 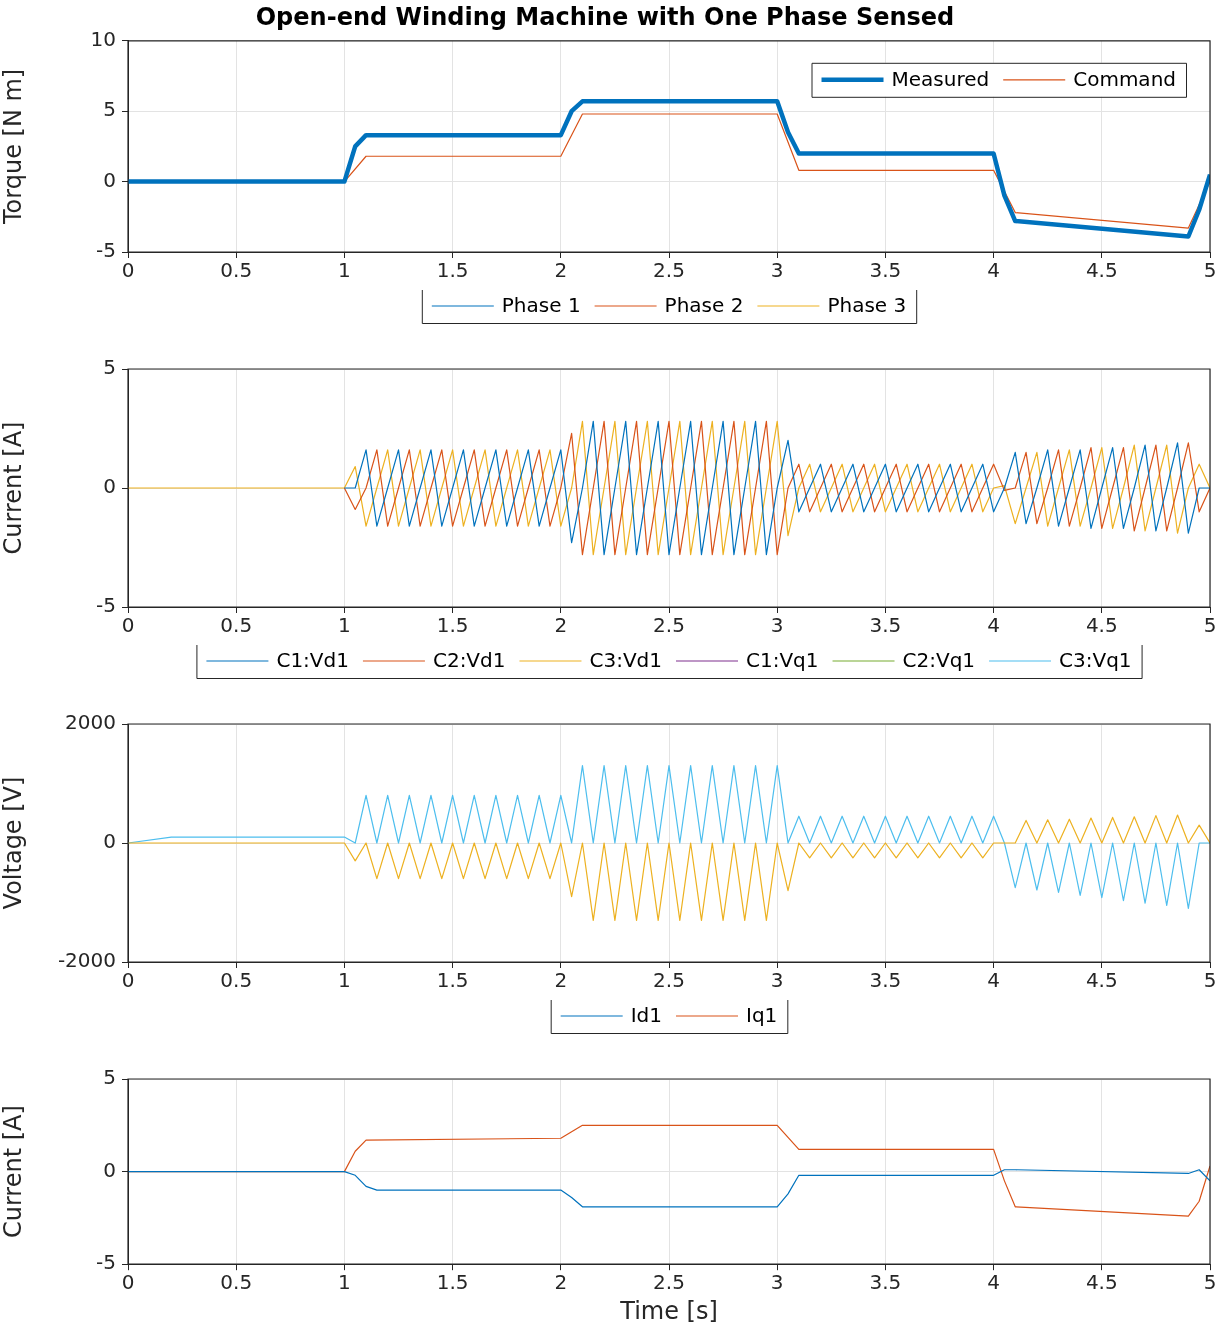 What do you see at coordinates (605, 16) in the screenshot?
I see `chart-title: Open-end Winding Machine with One Phase Sensed` at bounding box center [605, 16].